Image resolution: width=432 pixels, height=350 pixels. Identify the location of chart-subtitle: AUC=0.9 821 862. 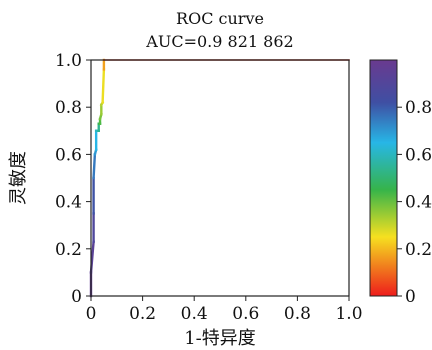
(219, 41).